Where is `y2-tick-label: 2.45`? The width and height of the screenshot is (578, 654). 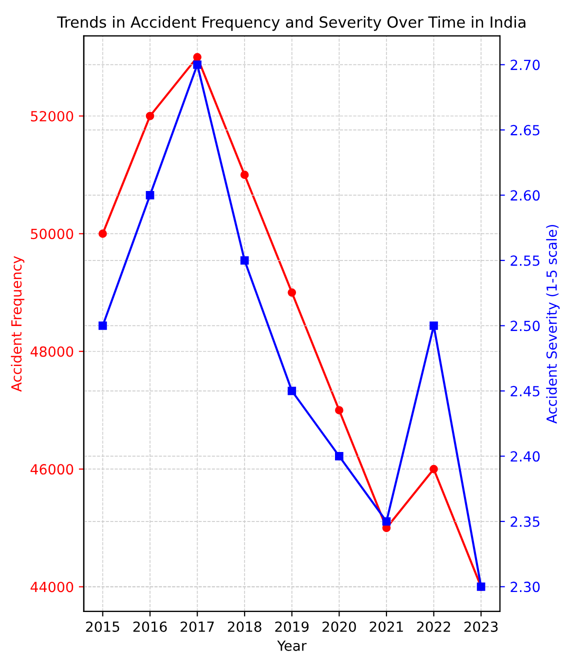
y2-tick-label: 2.45 is located at coordinates (525, 391).